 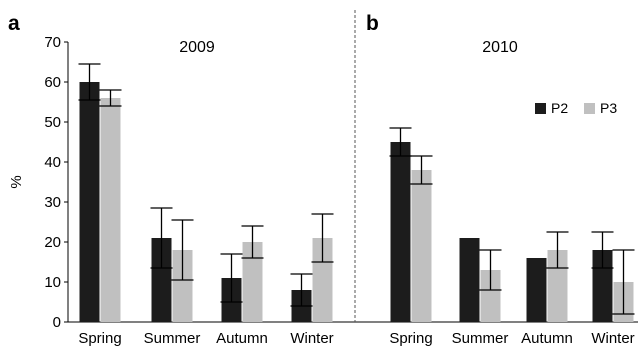 I want to click on y-tick-label: 50, so click(x=52, y=122).